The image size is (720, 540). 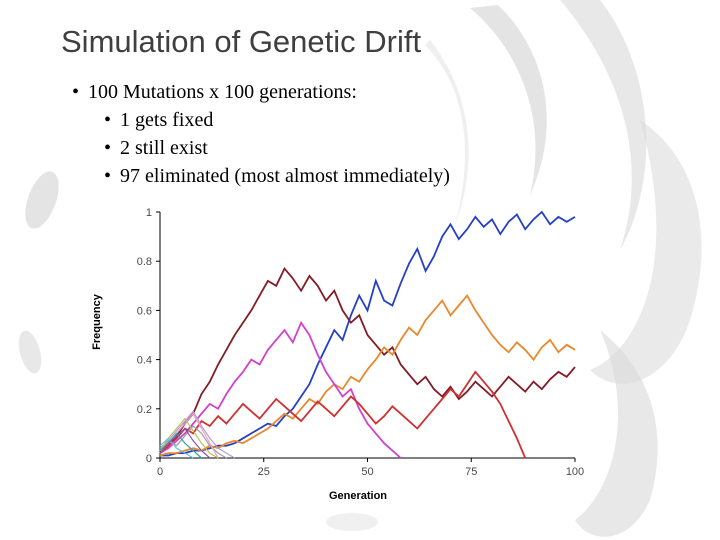 What do you see at coordinates (285, 176) in the screenshot?
I see `bullet-text: 97 eliminated (most almost immediately)` at bounding box center [285, 176].